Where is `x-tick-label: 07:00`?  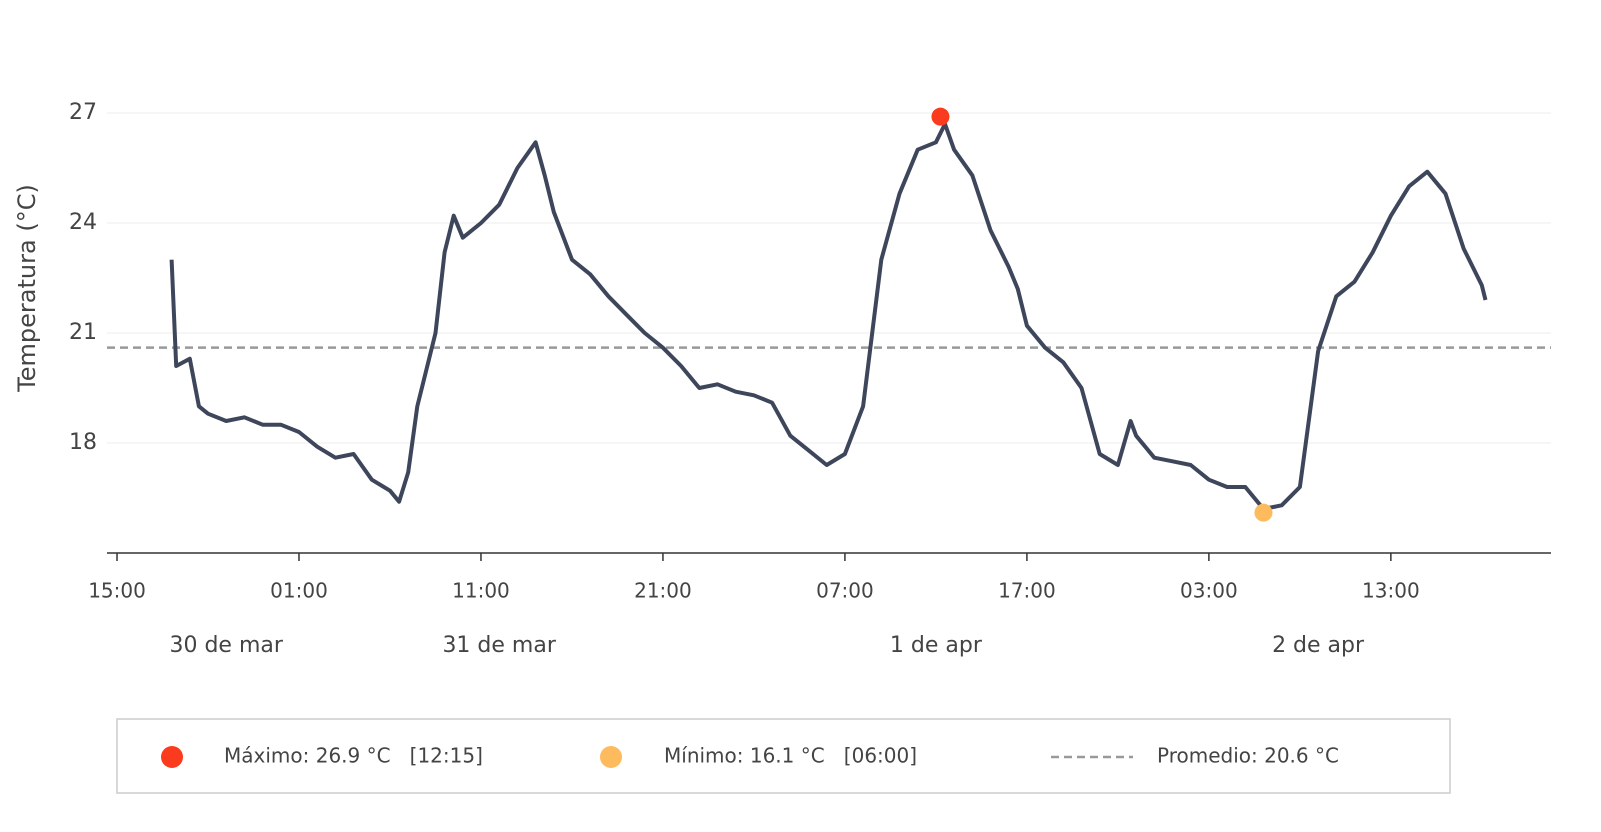 x-tick-label: 07:00 is located at coordinates (845, 591).